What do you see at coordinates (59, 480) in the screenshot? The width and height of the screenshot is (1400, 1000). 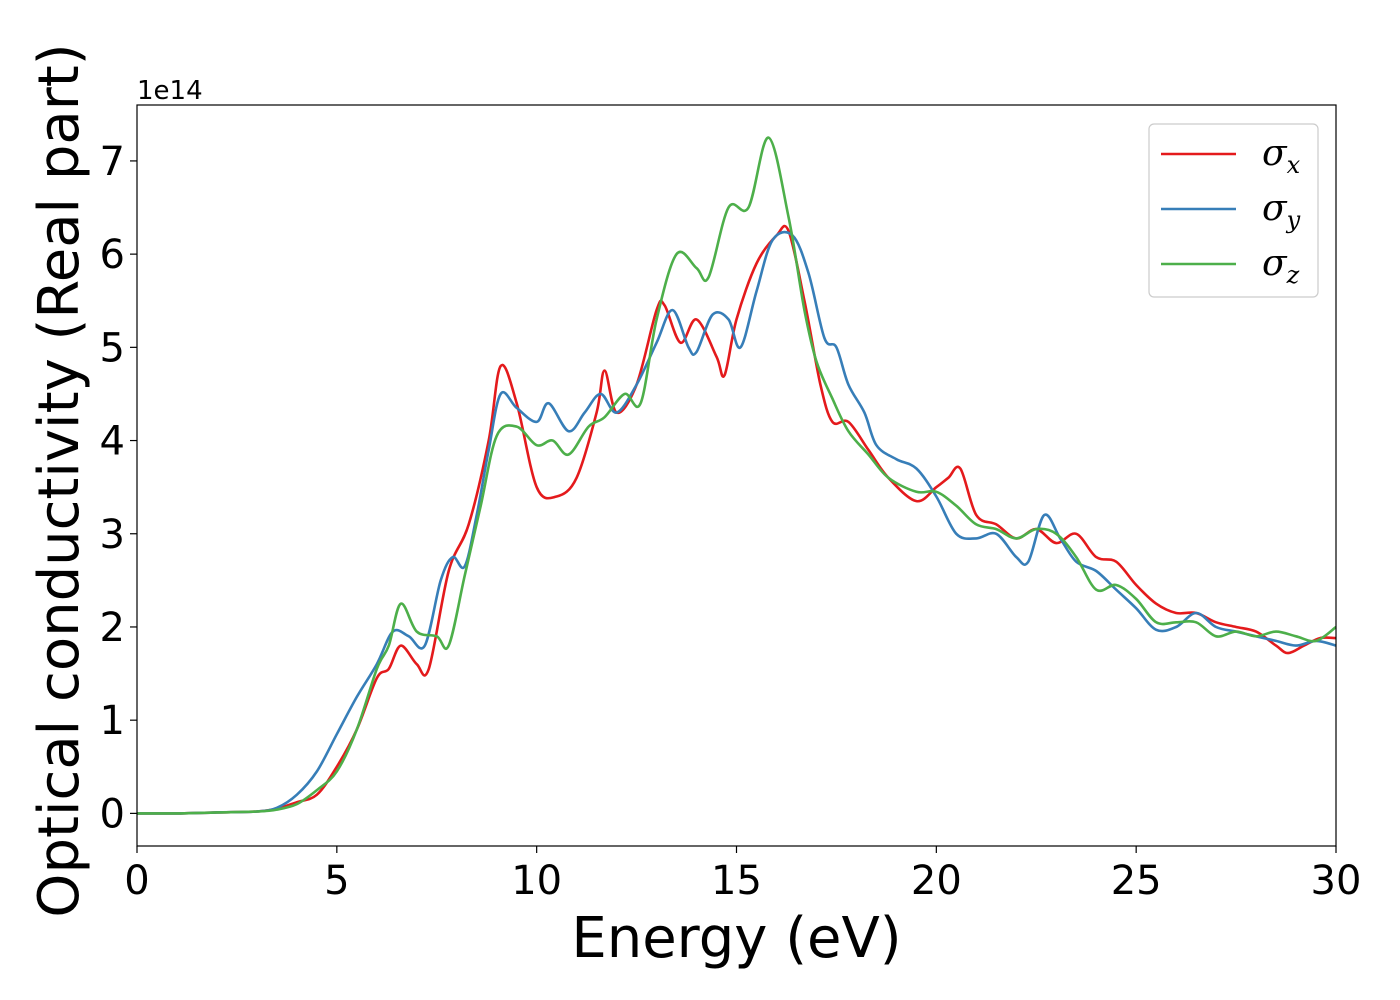 I see `y-axis-title: Optical conductivity (Real part)` at bounding box center [59, 480].